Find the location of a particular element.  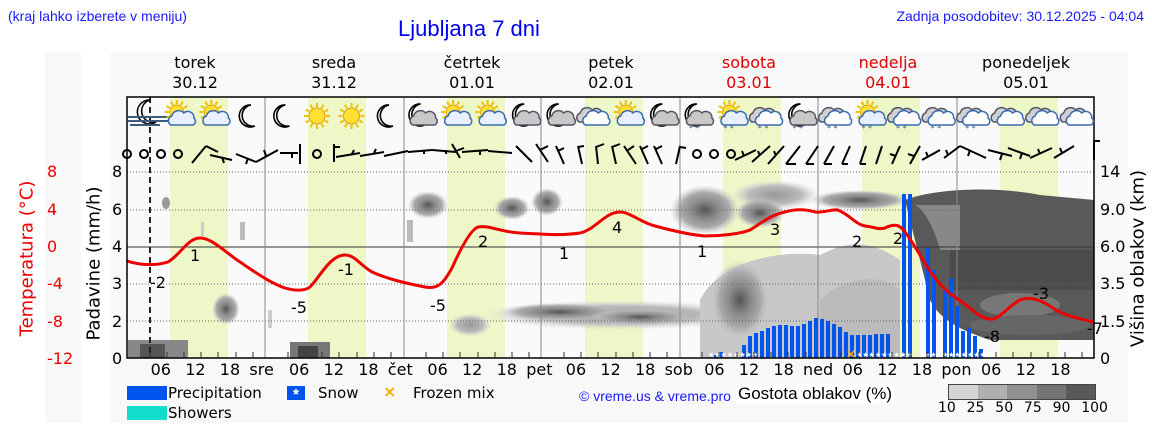

legend-frozen-mix: Frozen mix is located at coordinates (454, 393).